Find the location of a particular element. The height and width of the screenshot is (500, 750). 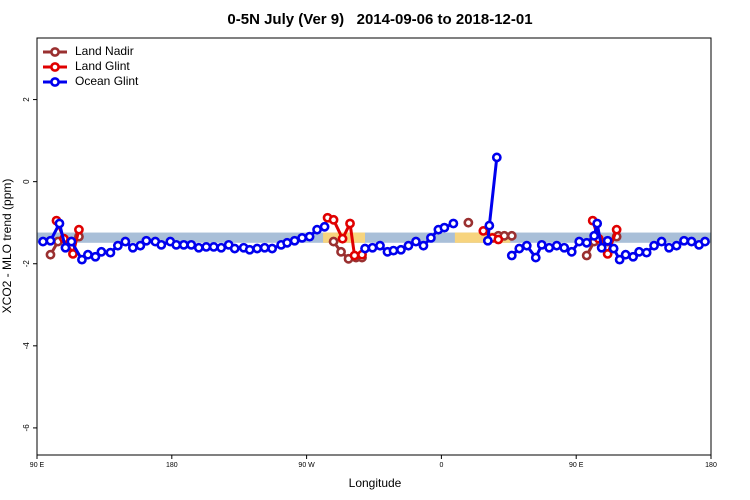

y-axis-label: XCO2 - MLO trend (ppm) is located at coordinates (7, 246).